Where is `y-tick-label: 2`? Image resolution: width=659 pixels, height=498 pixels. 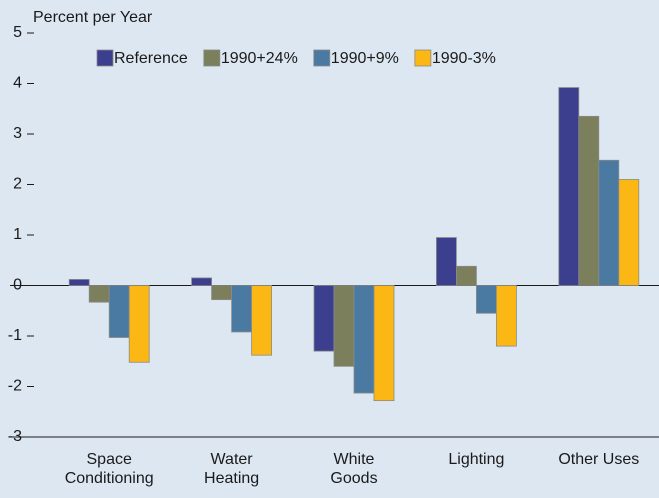
y-tick-label: 2 is located at coordinates (17, 184).